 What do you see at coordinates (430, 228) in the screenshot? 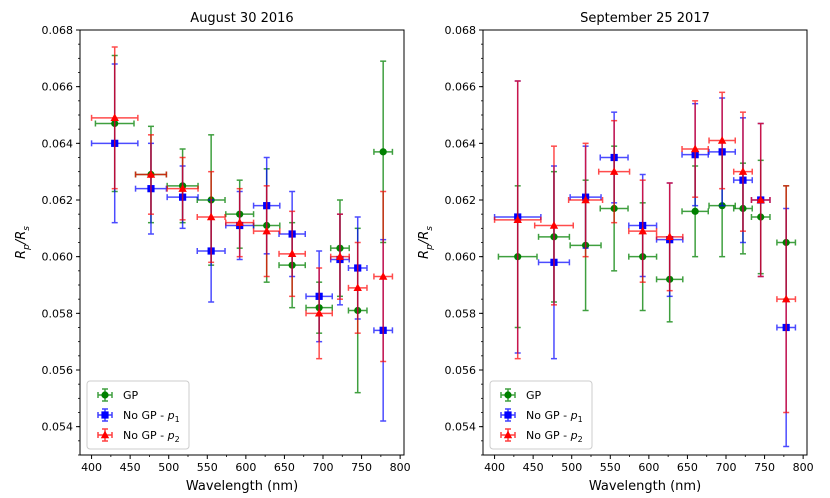
I see `y-label-sub: s` at bounding box center [430, 228].